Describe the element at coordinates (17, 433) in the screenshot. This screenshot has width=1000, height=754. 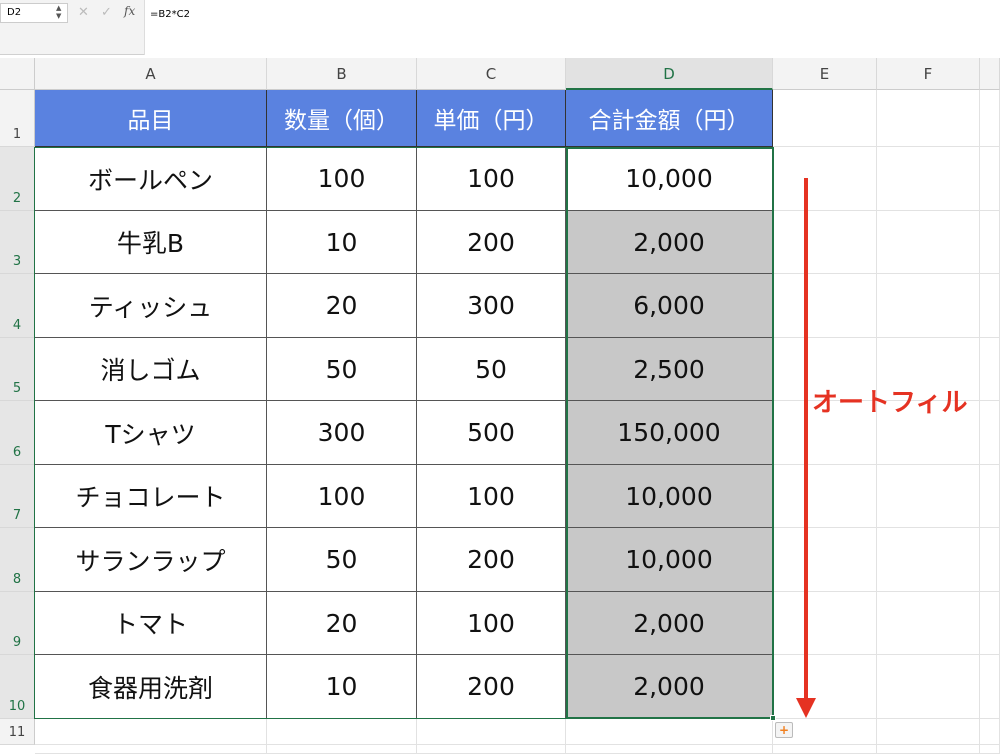
I see `row-header-6: 6` at that location.